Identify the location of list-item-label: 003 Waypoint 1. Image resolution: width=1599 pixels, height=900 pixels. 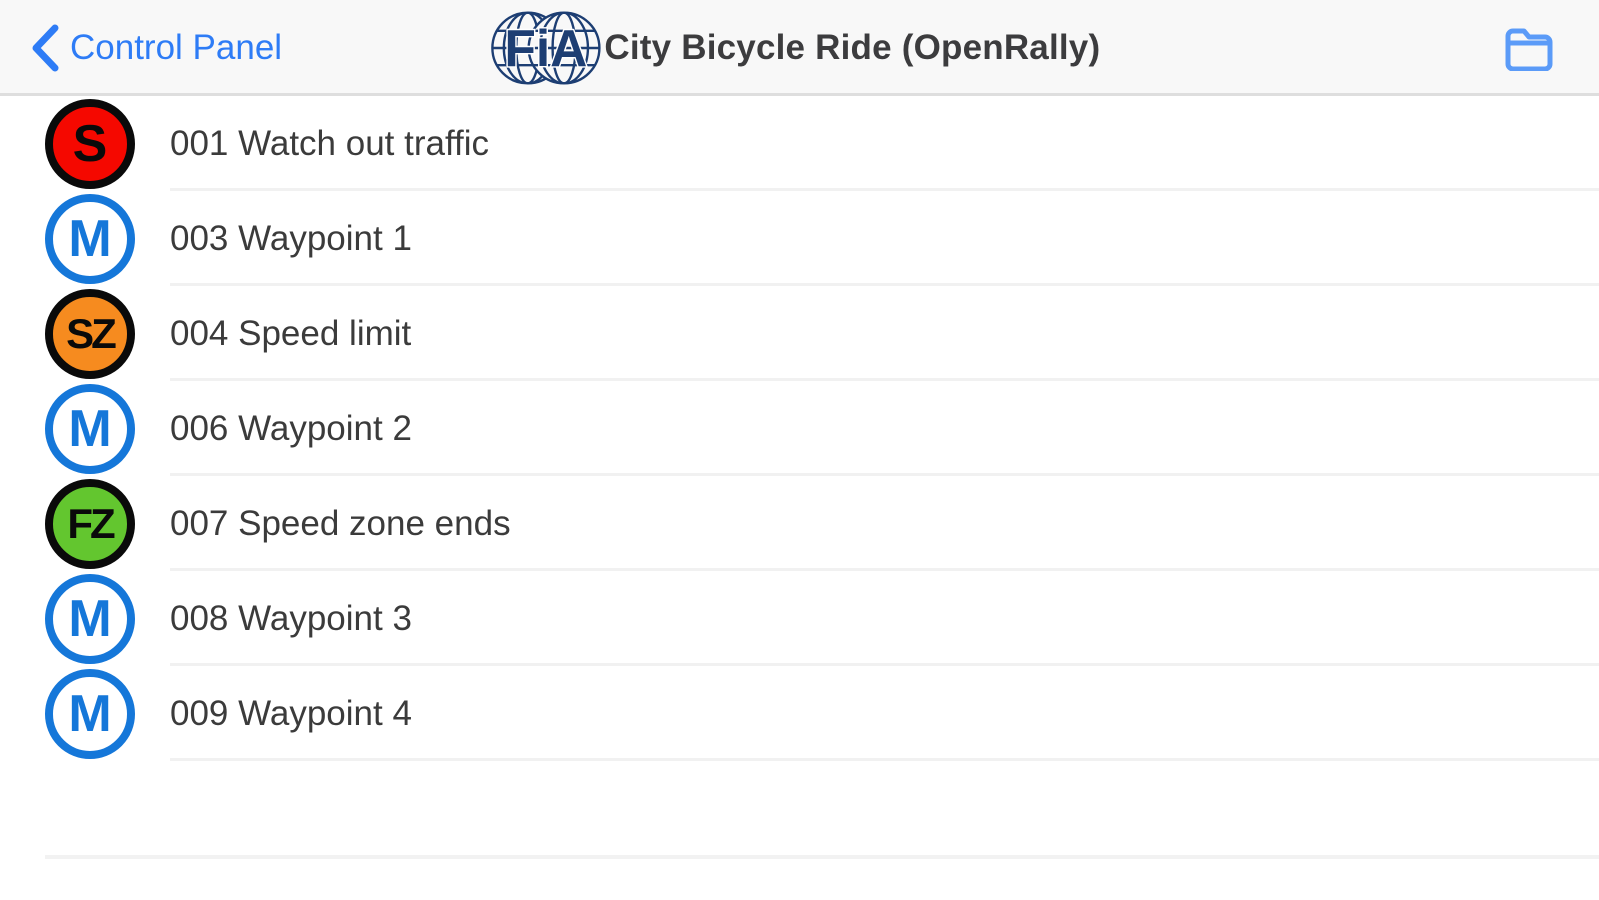
(291, 238).